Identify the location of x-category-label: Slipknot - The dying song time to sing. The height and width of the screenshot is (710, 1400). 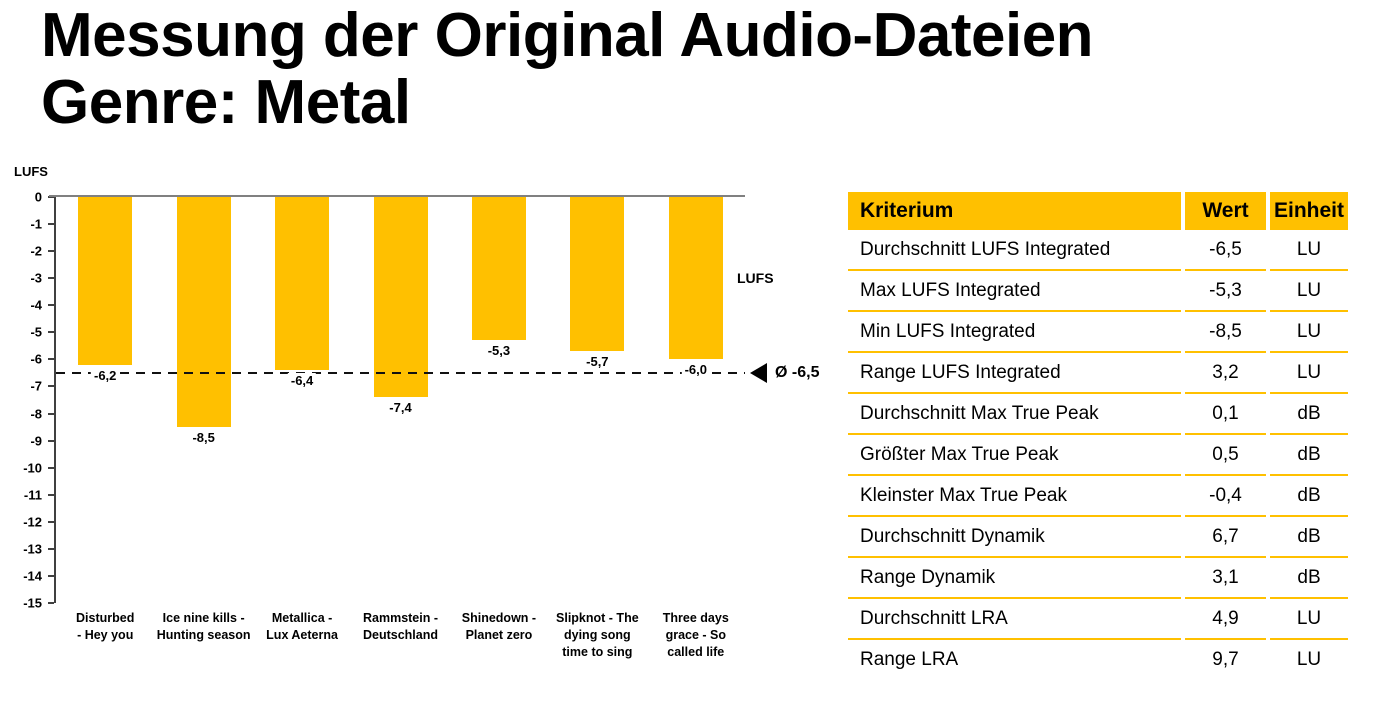
(597, 635).